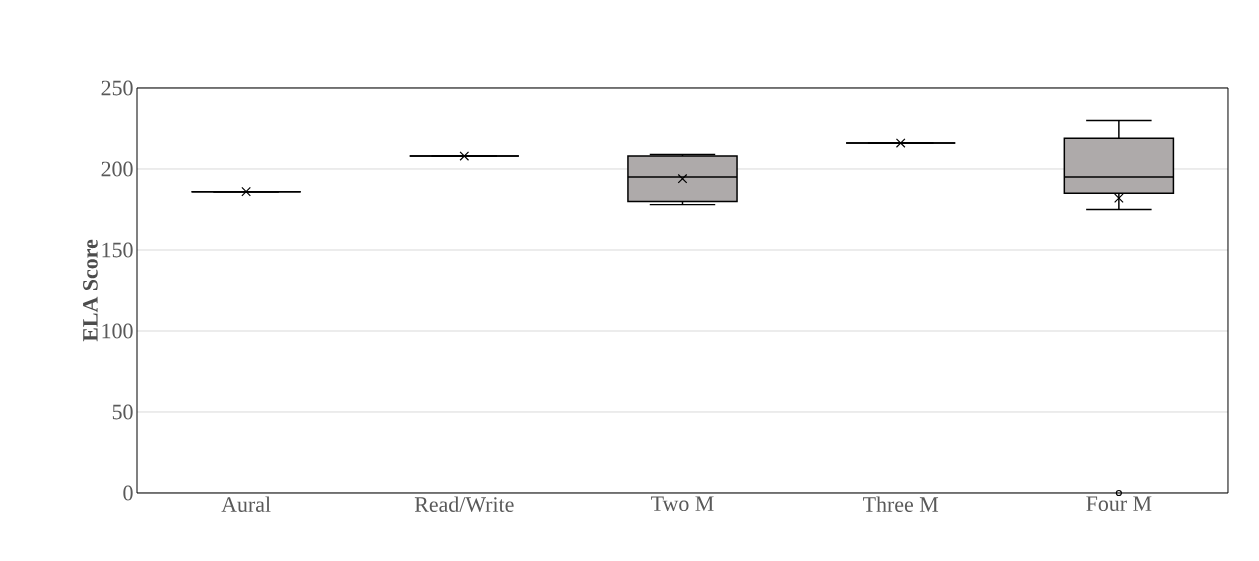 This screenshot has height=561, width=1259. Describe the element at coordinates (117, 88) in the screenshot. I see `y-tick-label: 250` at that location.